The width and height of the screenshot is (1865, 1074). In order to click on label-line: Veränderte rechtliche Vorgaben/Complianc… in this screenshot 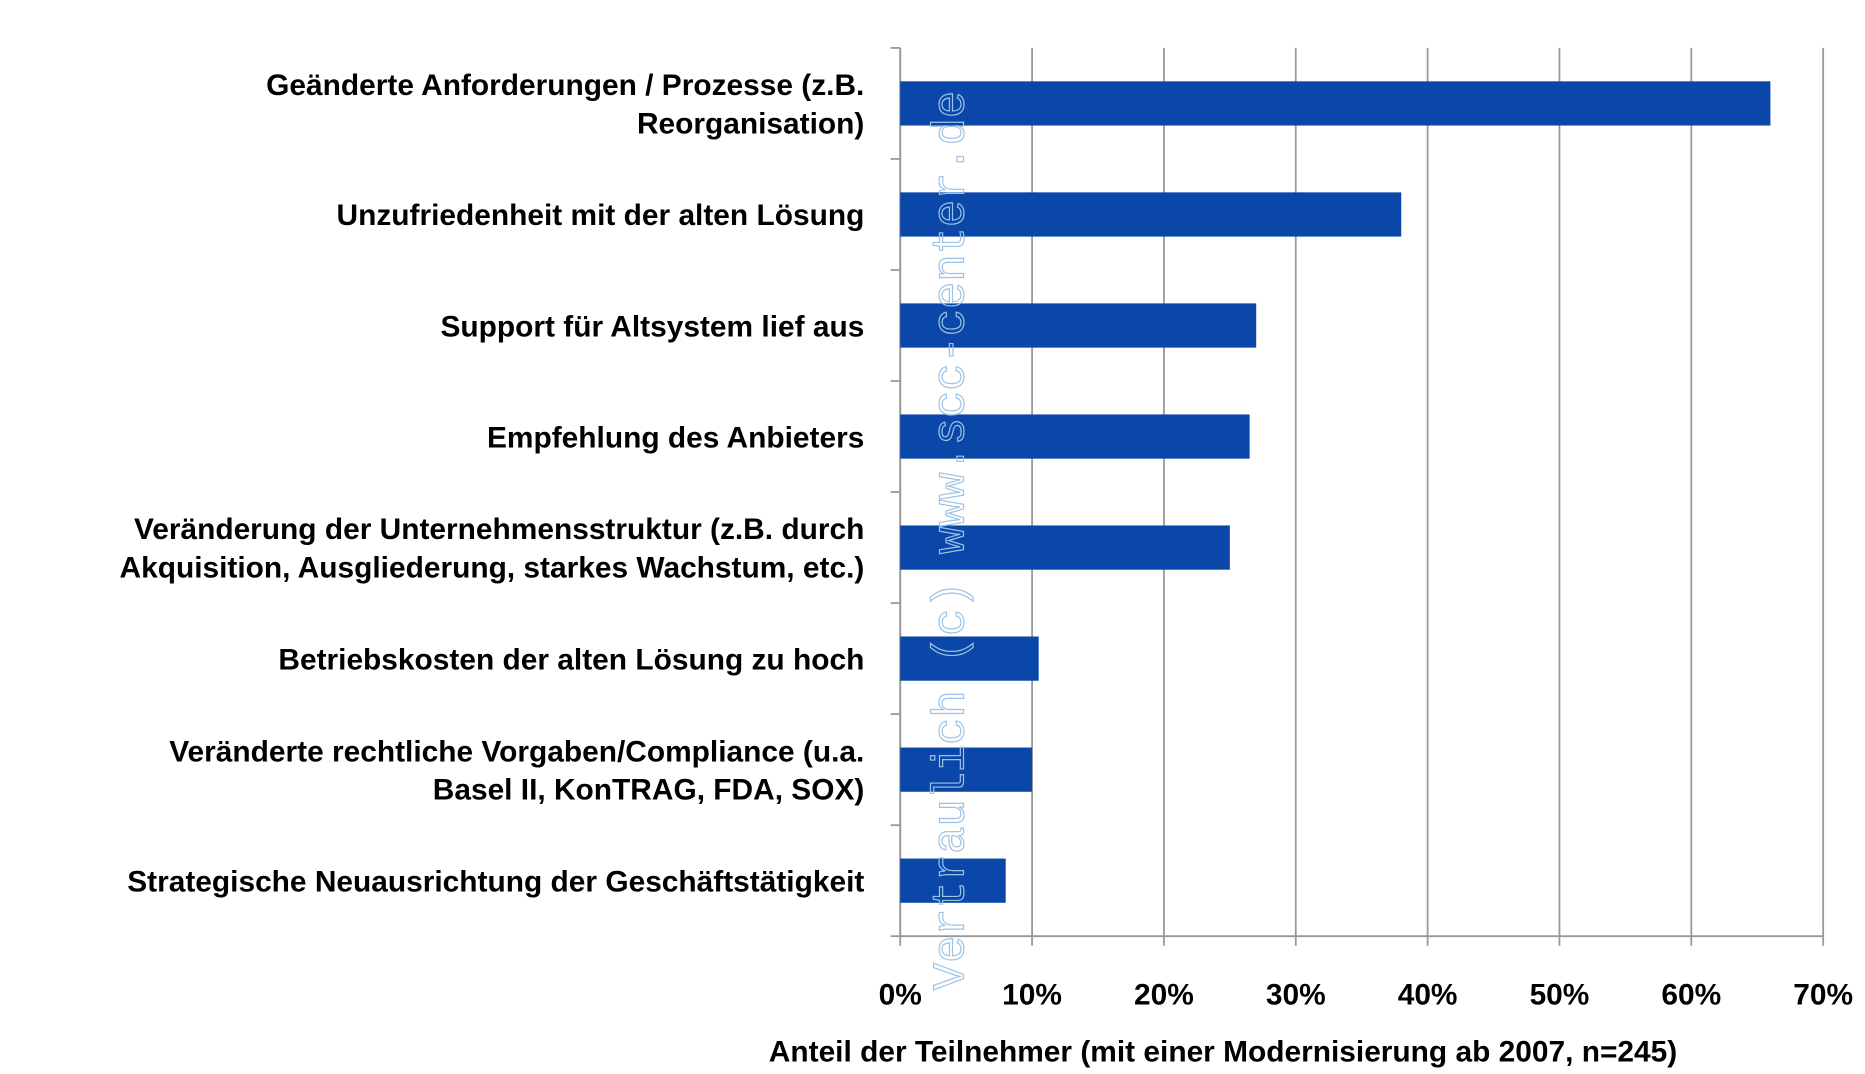, I will do `click(516, 751)`.